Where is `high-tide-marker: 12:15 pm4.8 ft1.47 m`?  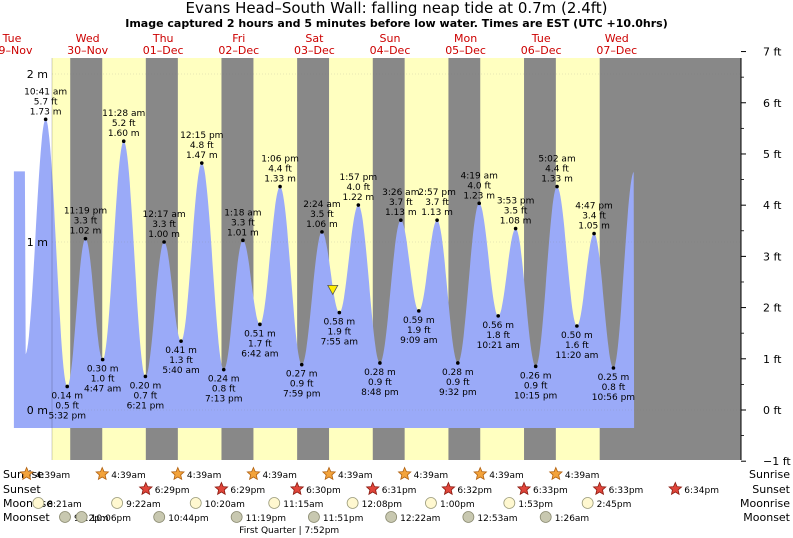 high-tide-marker: 12:15 pm4.8 ft1.47 m is located at coordinates (201, 148).